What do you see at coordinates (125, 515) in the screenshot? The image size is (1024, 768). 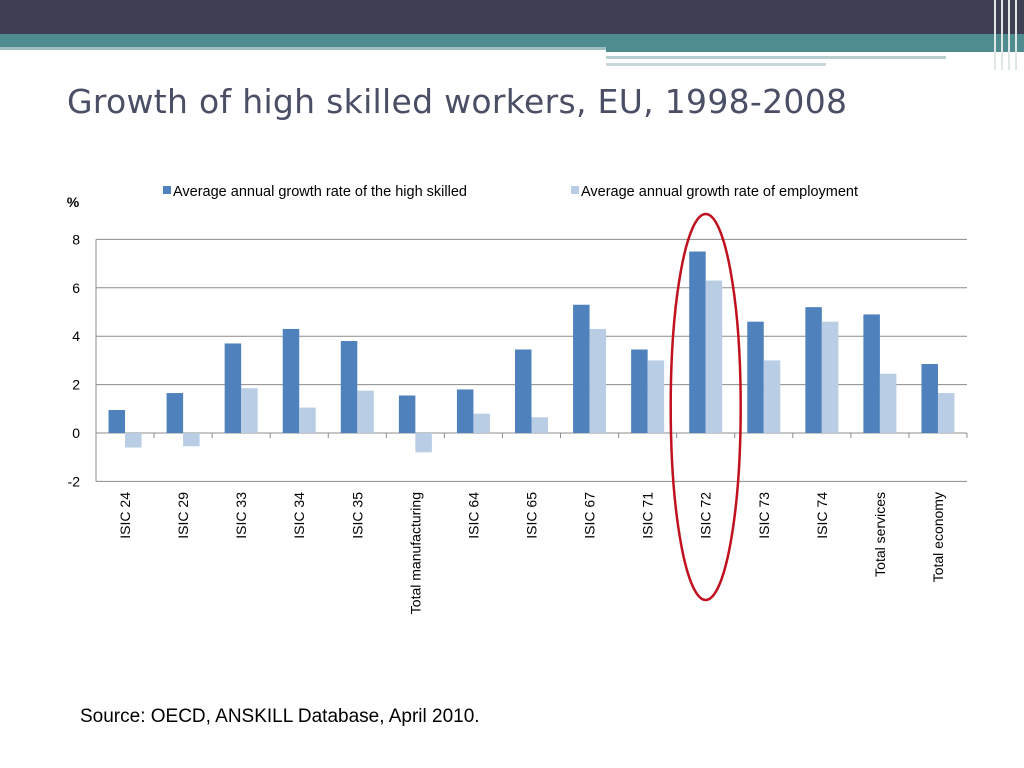 I see `x-tick-label: ISIC 24` at bounding box center [125, 515].